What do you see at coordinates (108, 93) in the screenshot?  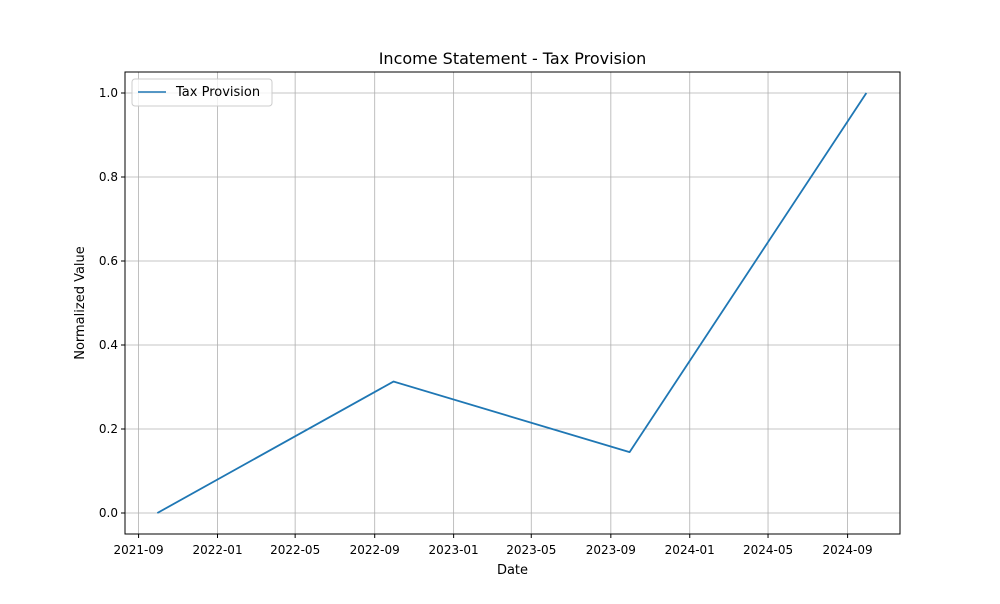 I see `y-tick-label: 1.0` at bounding box center [108, 93].